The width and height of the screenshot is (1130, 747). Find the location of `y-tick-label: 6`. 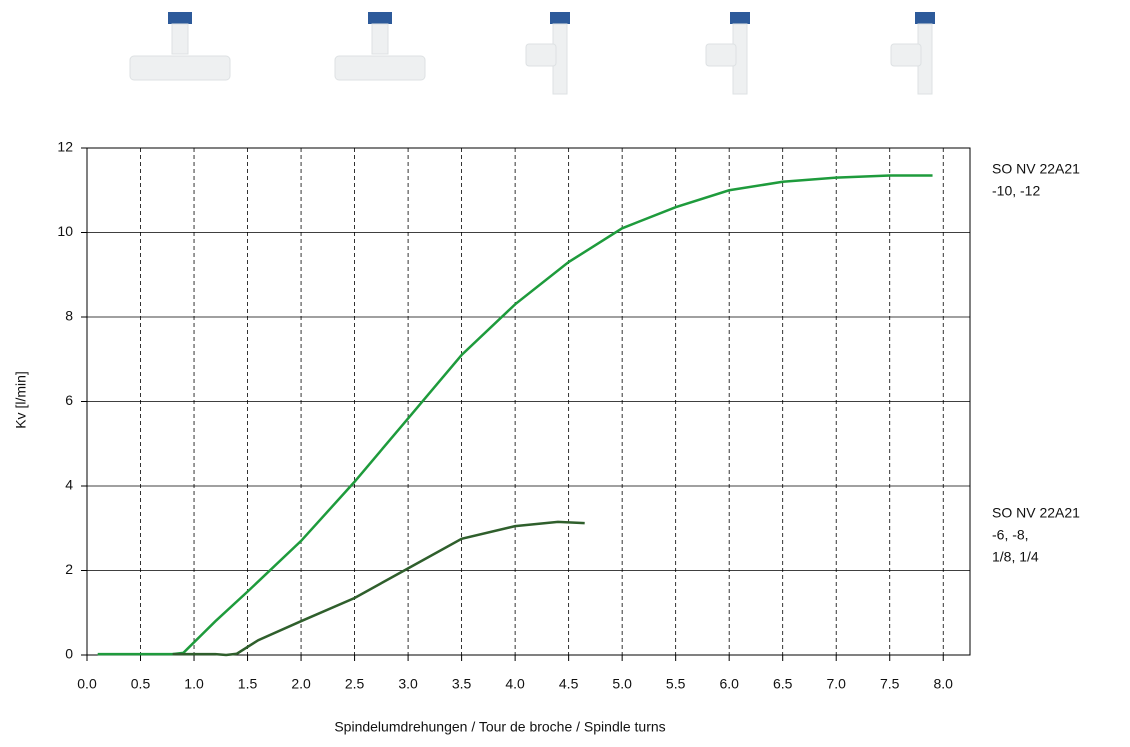

y-tick-label: 6 is located at coordinates (69, 400).